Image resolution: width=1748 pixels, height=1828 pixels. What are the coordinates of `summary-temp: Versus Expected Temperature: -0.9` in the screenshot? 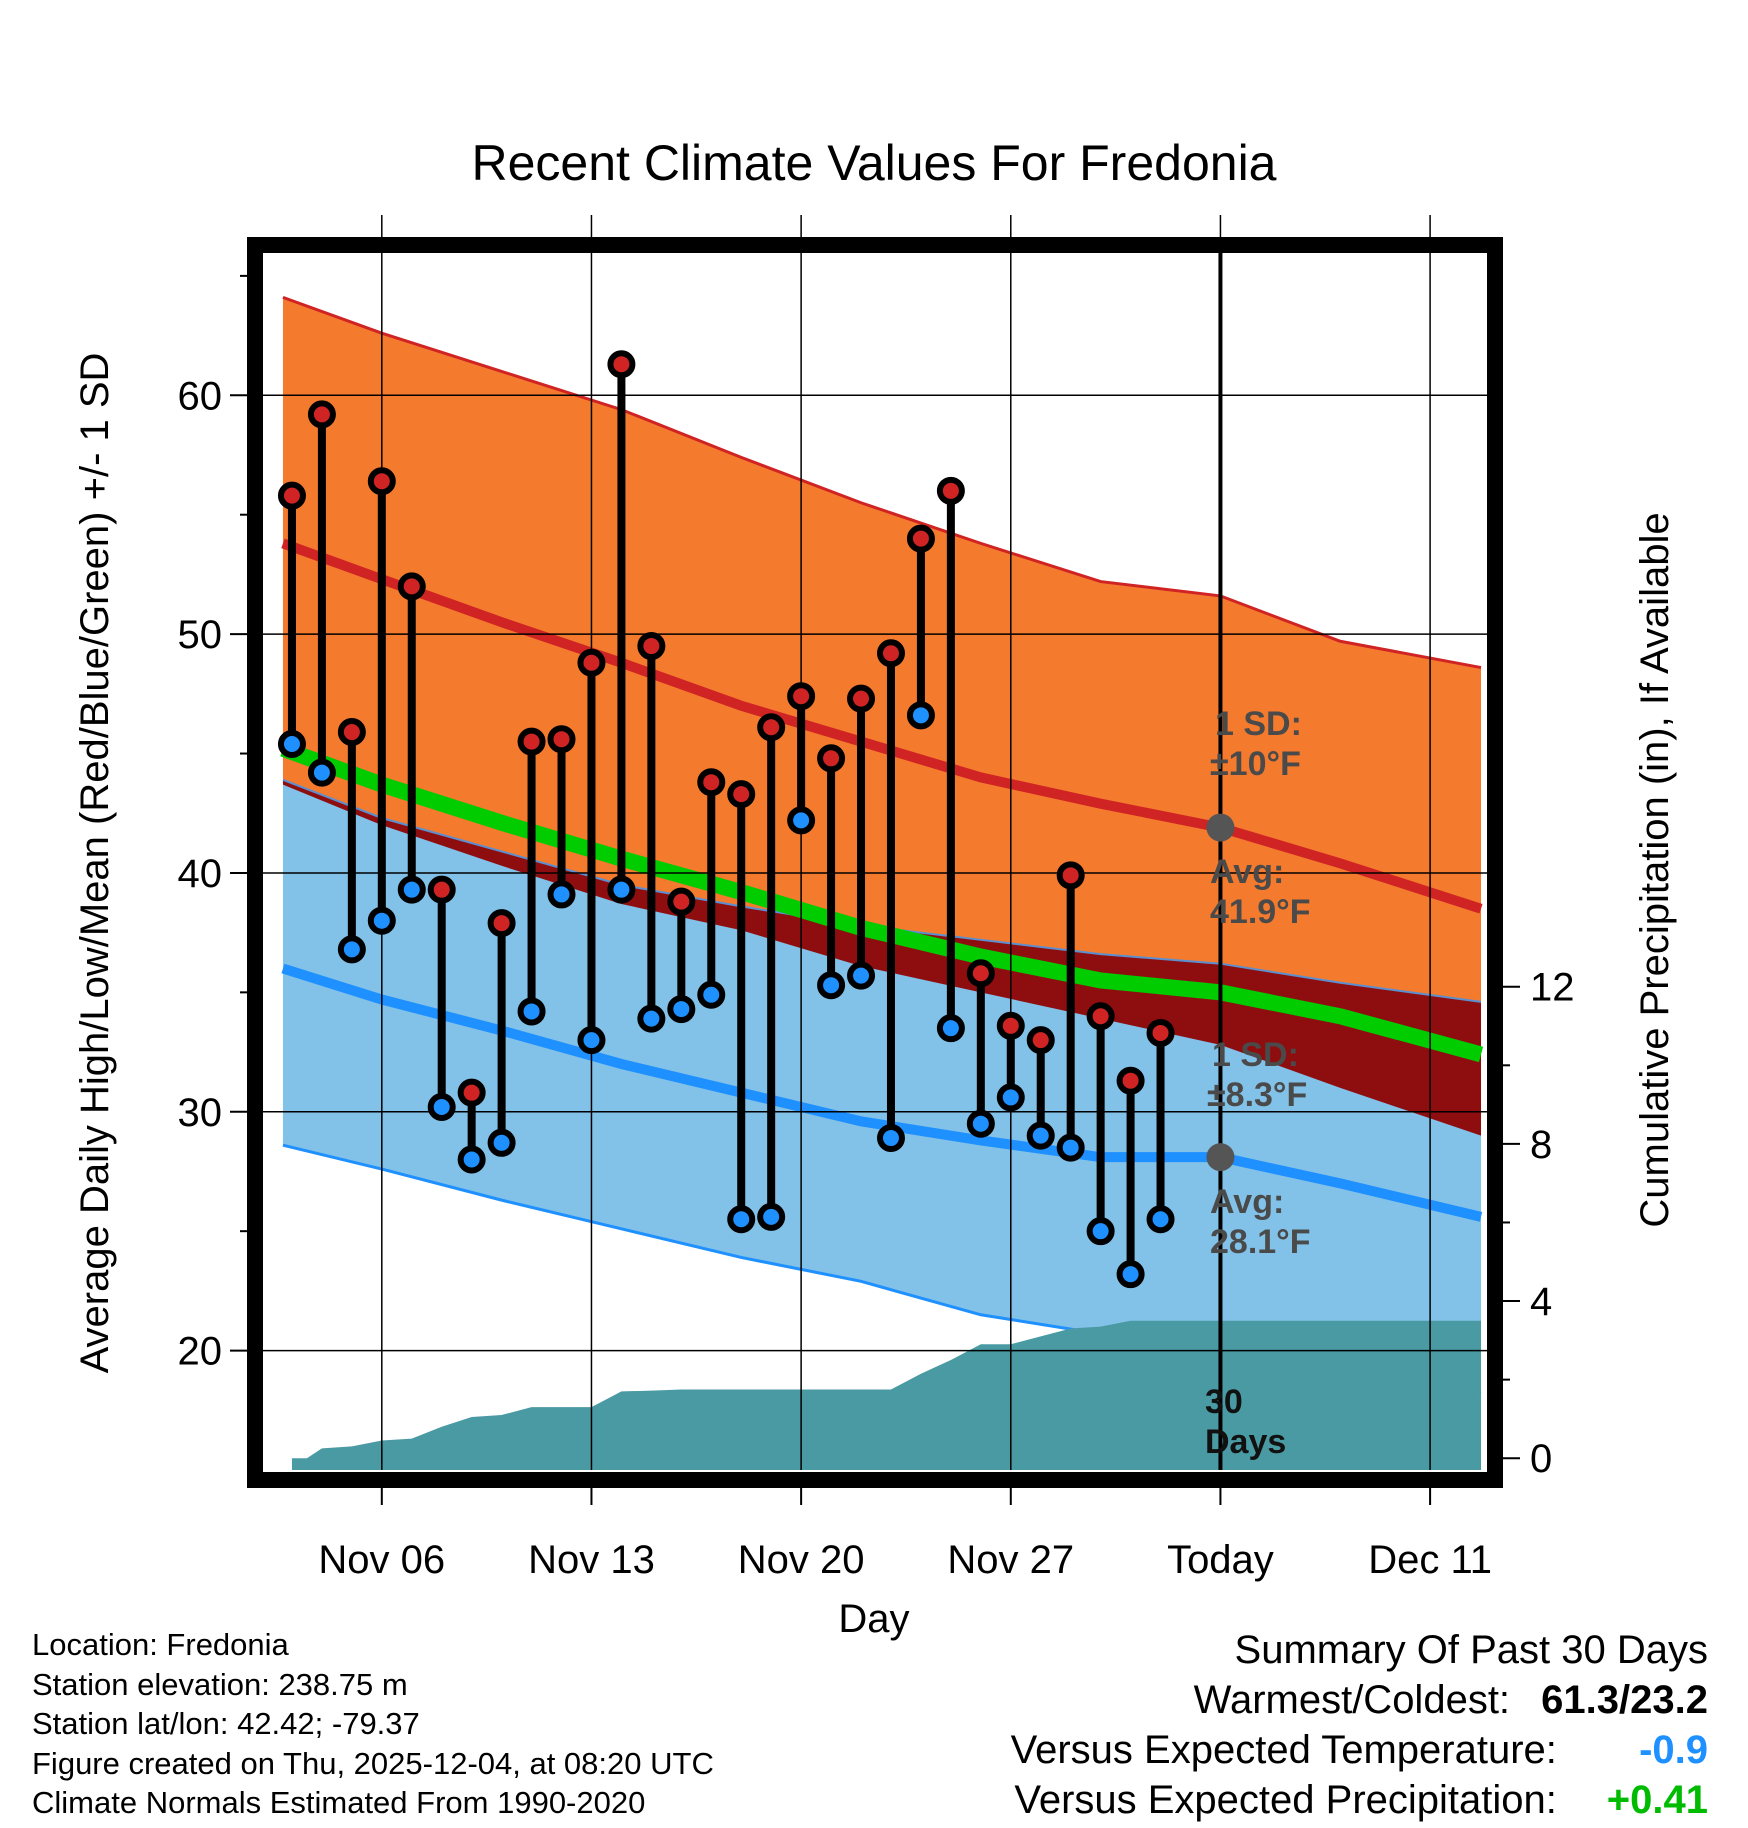 It's located at (1359, 1750).